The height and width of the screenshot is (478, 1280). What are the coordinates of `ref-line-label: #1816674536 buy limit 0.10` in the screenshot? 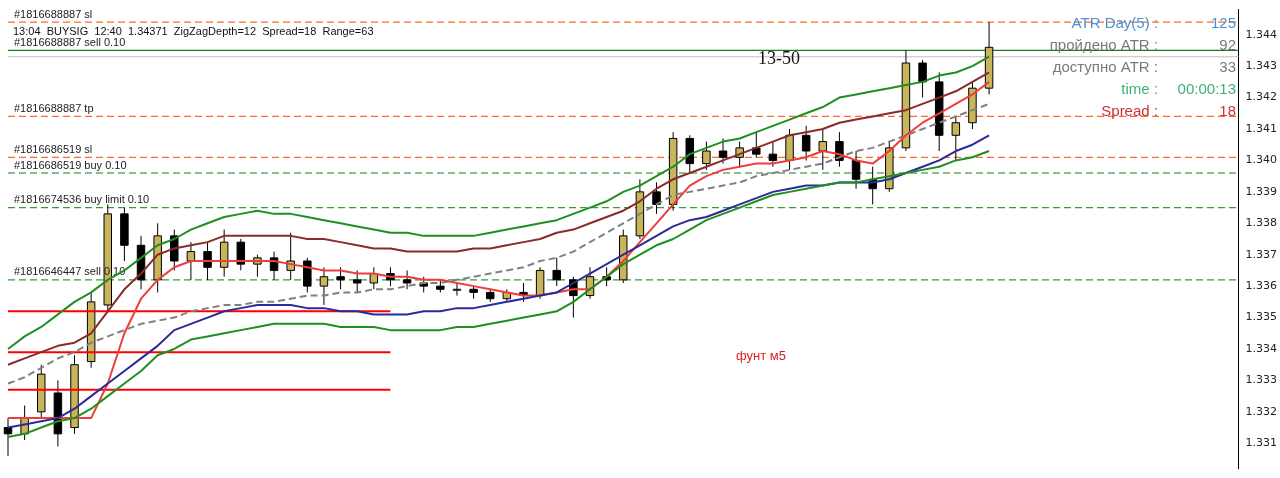 It's located at (82, 199).